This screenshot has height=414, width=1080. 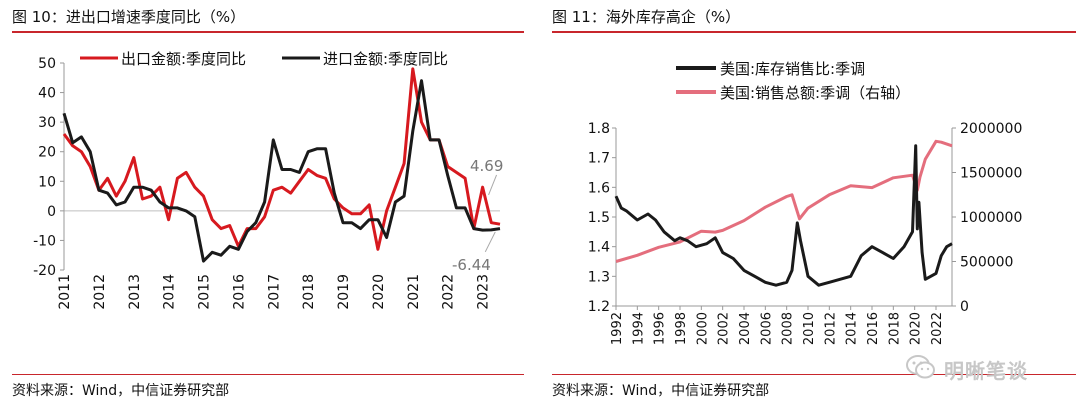 What do you see at coordinates (268, 32) in the screenshot?
I see `left-title-rule` at bounding box center [268, 32].